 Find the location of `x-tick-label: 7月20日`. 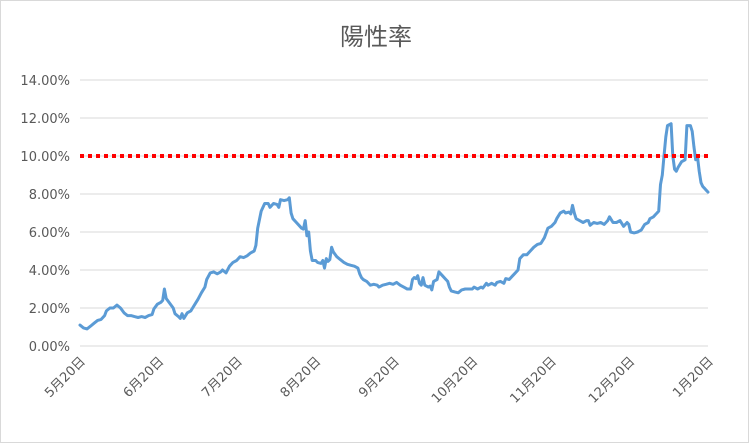

x-tick-label: 7月20日 is located at coordinates (222, 377).